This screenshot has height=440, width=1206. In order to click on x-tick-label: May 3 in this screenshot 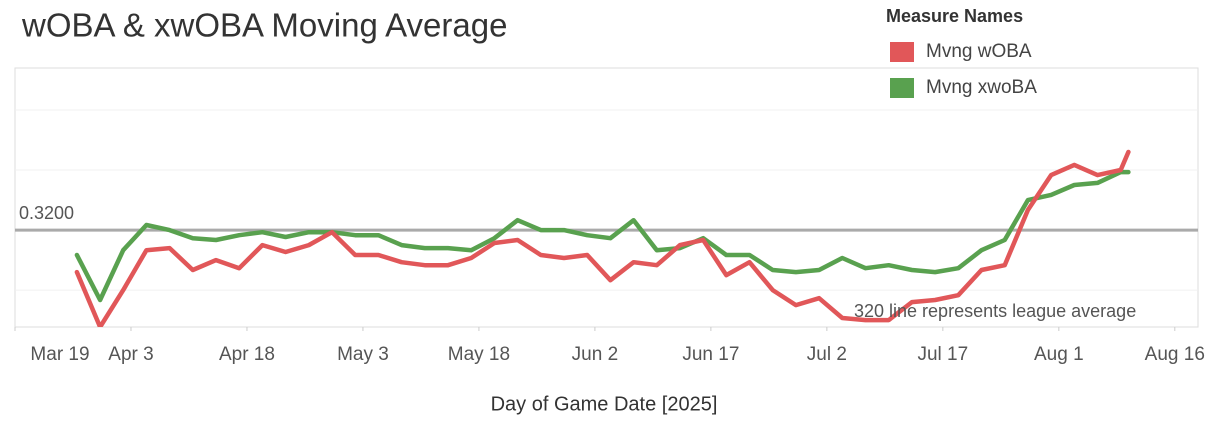, I will do `click(363, 354)`.